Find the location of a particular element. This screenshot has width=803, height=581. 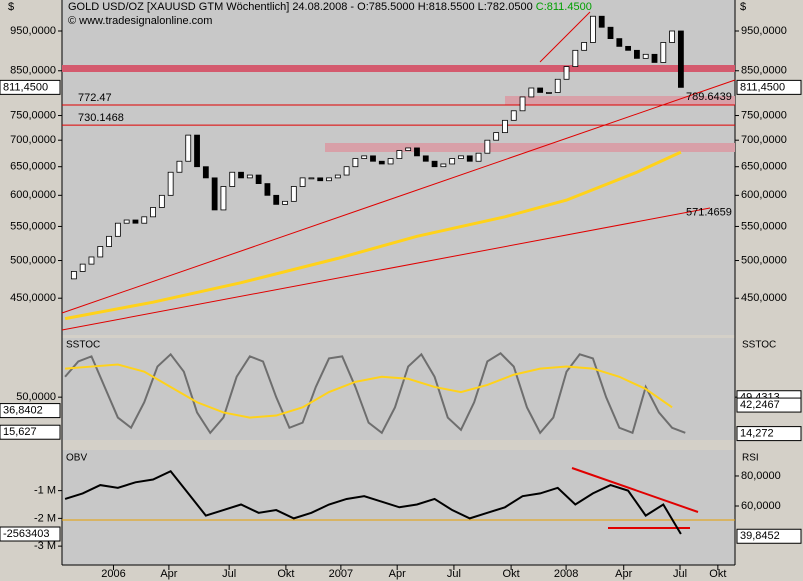

panel-title: RSI is located at coordinates (750, 458).